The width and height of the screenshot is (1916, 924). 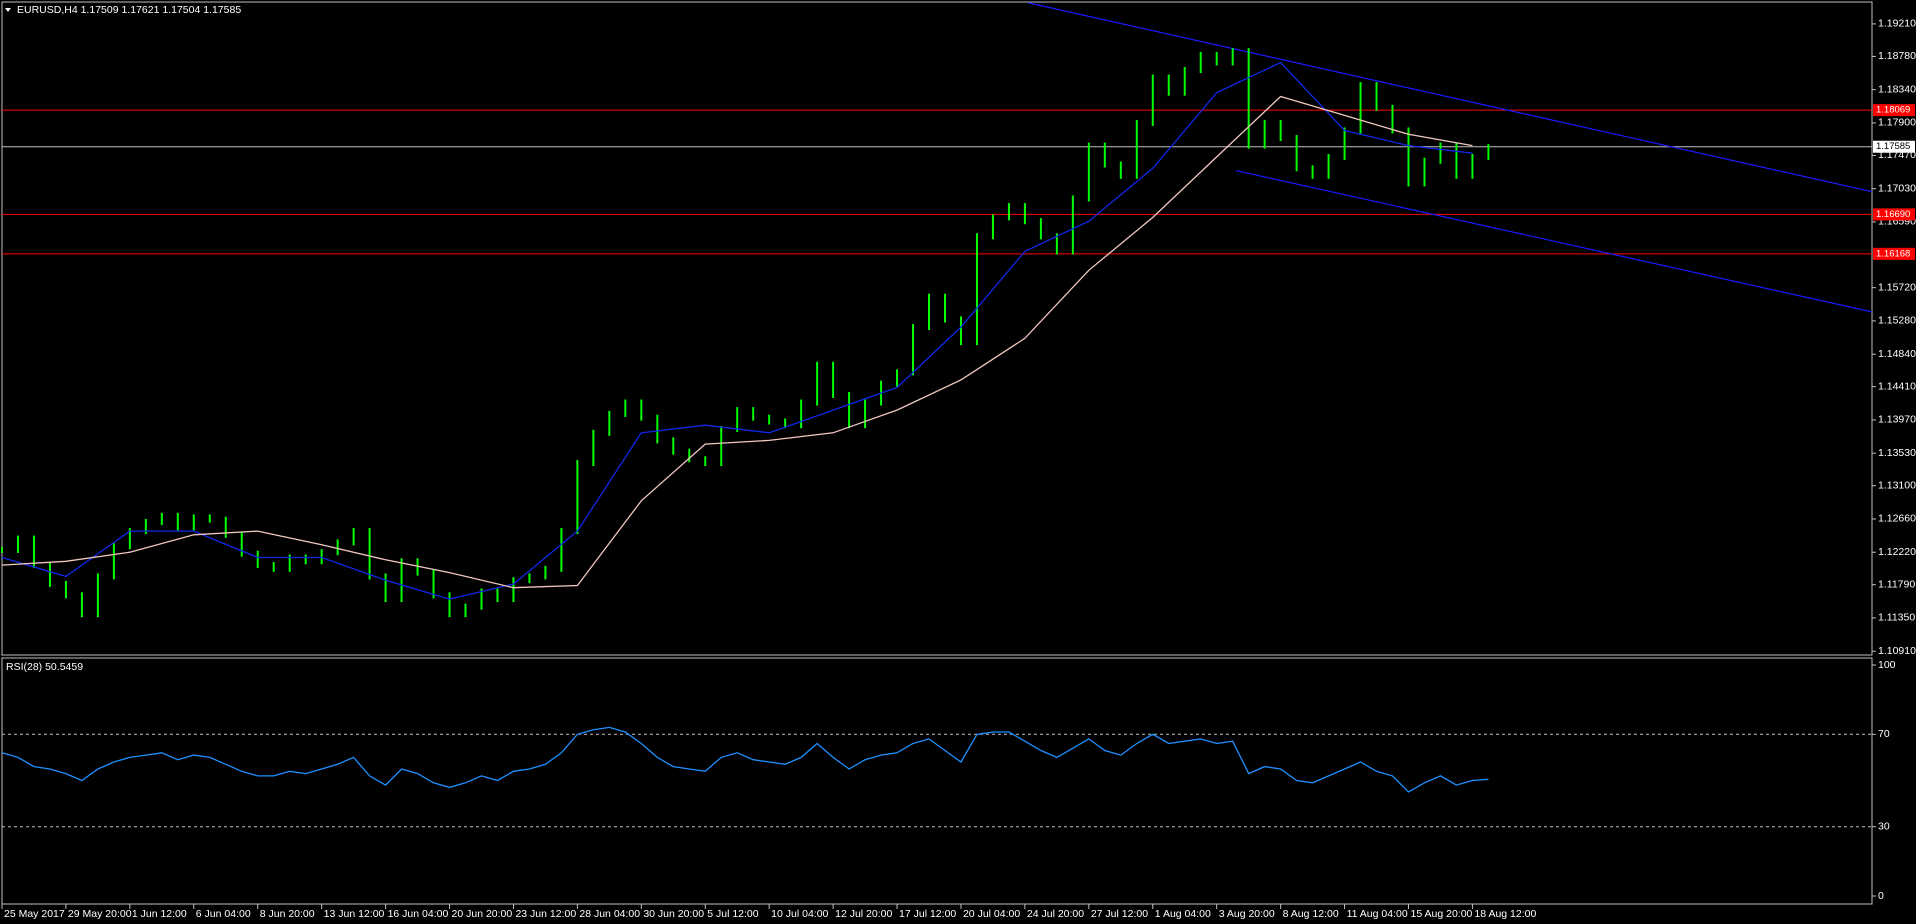 What do you see at coordinates (1897, 420) in the screenshot?
I see `y-tick-label: 1.13970` at bounding box center [1897, 420].